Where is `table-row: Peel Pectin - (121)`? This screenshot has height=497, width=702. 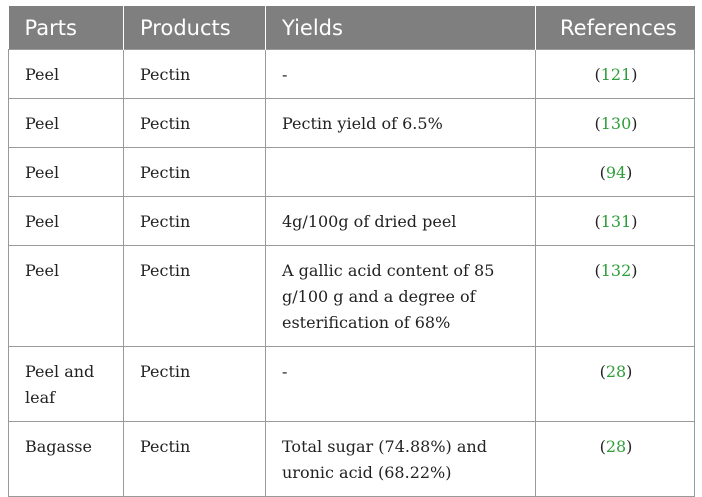 table-row: Peel Pectin - (121) is located at coordinates (351, 74).